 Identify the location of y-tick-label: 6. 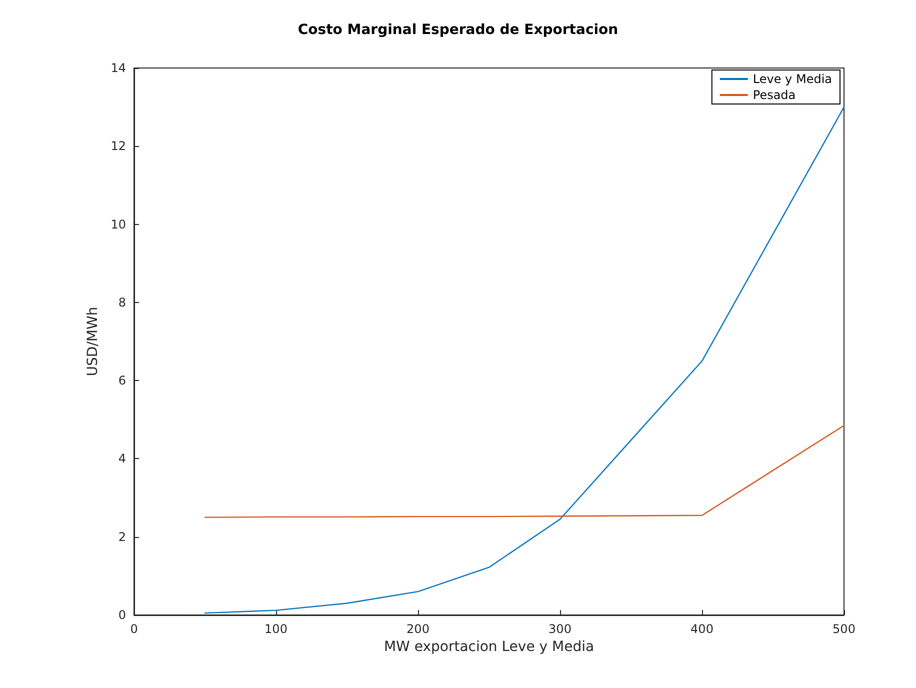
(122, 381).